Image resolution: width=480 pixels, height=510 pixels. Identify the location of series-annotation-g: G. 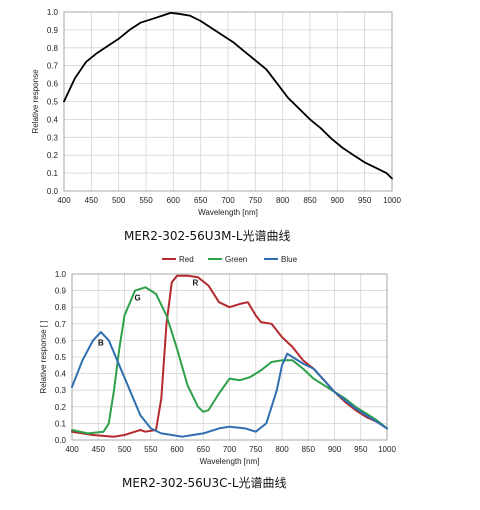
(138, 298).